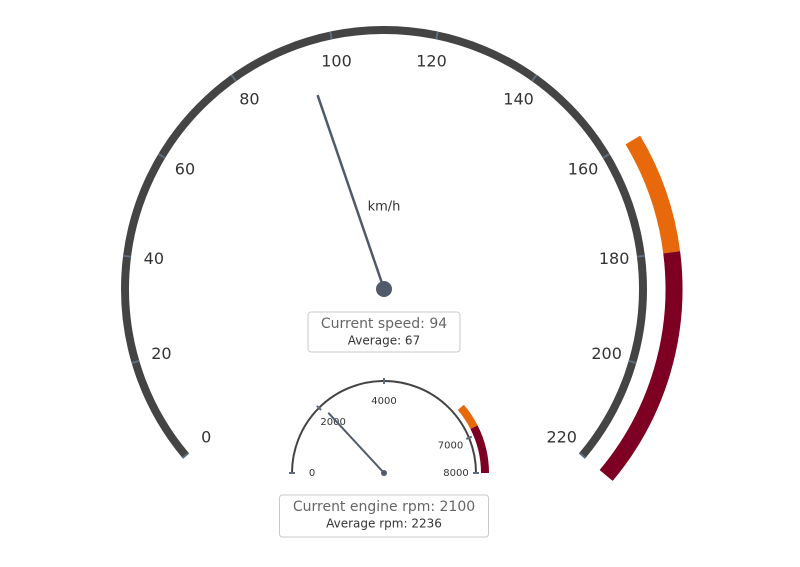 This screenshot has width=800, height=567. I want to click on tick-label: 160, so click(583, 168).